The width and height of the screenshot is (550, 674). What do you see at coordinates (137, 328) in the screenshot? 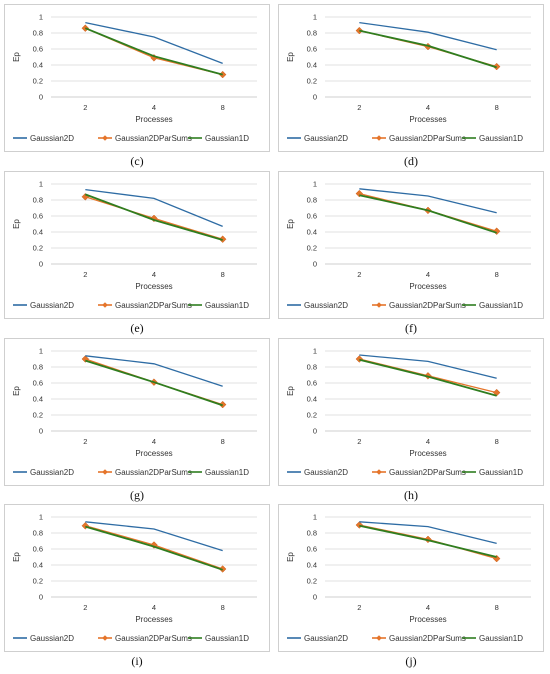
I see `panel-caption: (e)` at bounding box center [137, 328].